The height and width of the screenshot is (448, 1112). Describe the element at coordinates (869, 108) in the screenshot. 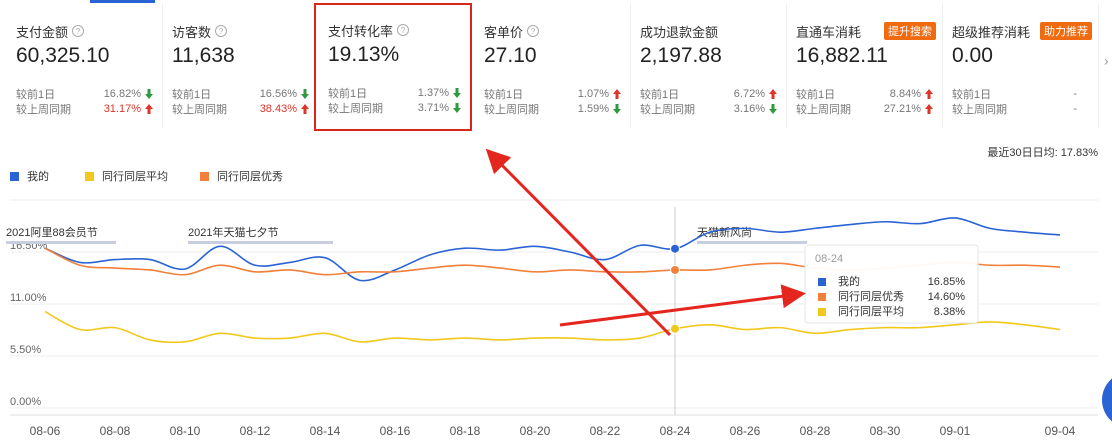

I see `change-row: 较上周同期 27.21%` at that location.